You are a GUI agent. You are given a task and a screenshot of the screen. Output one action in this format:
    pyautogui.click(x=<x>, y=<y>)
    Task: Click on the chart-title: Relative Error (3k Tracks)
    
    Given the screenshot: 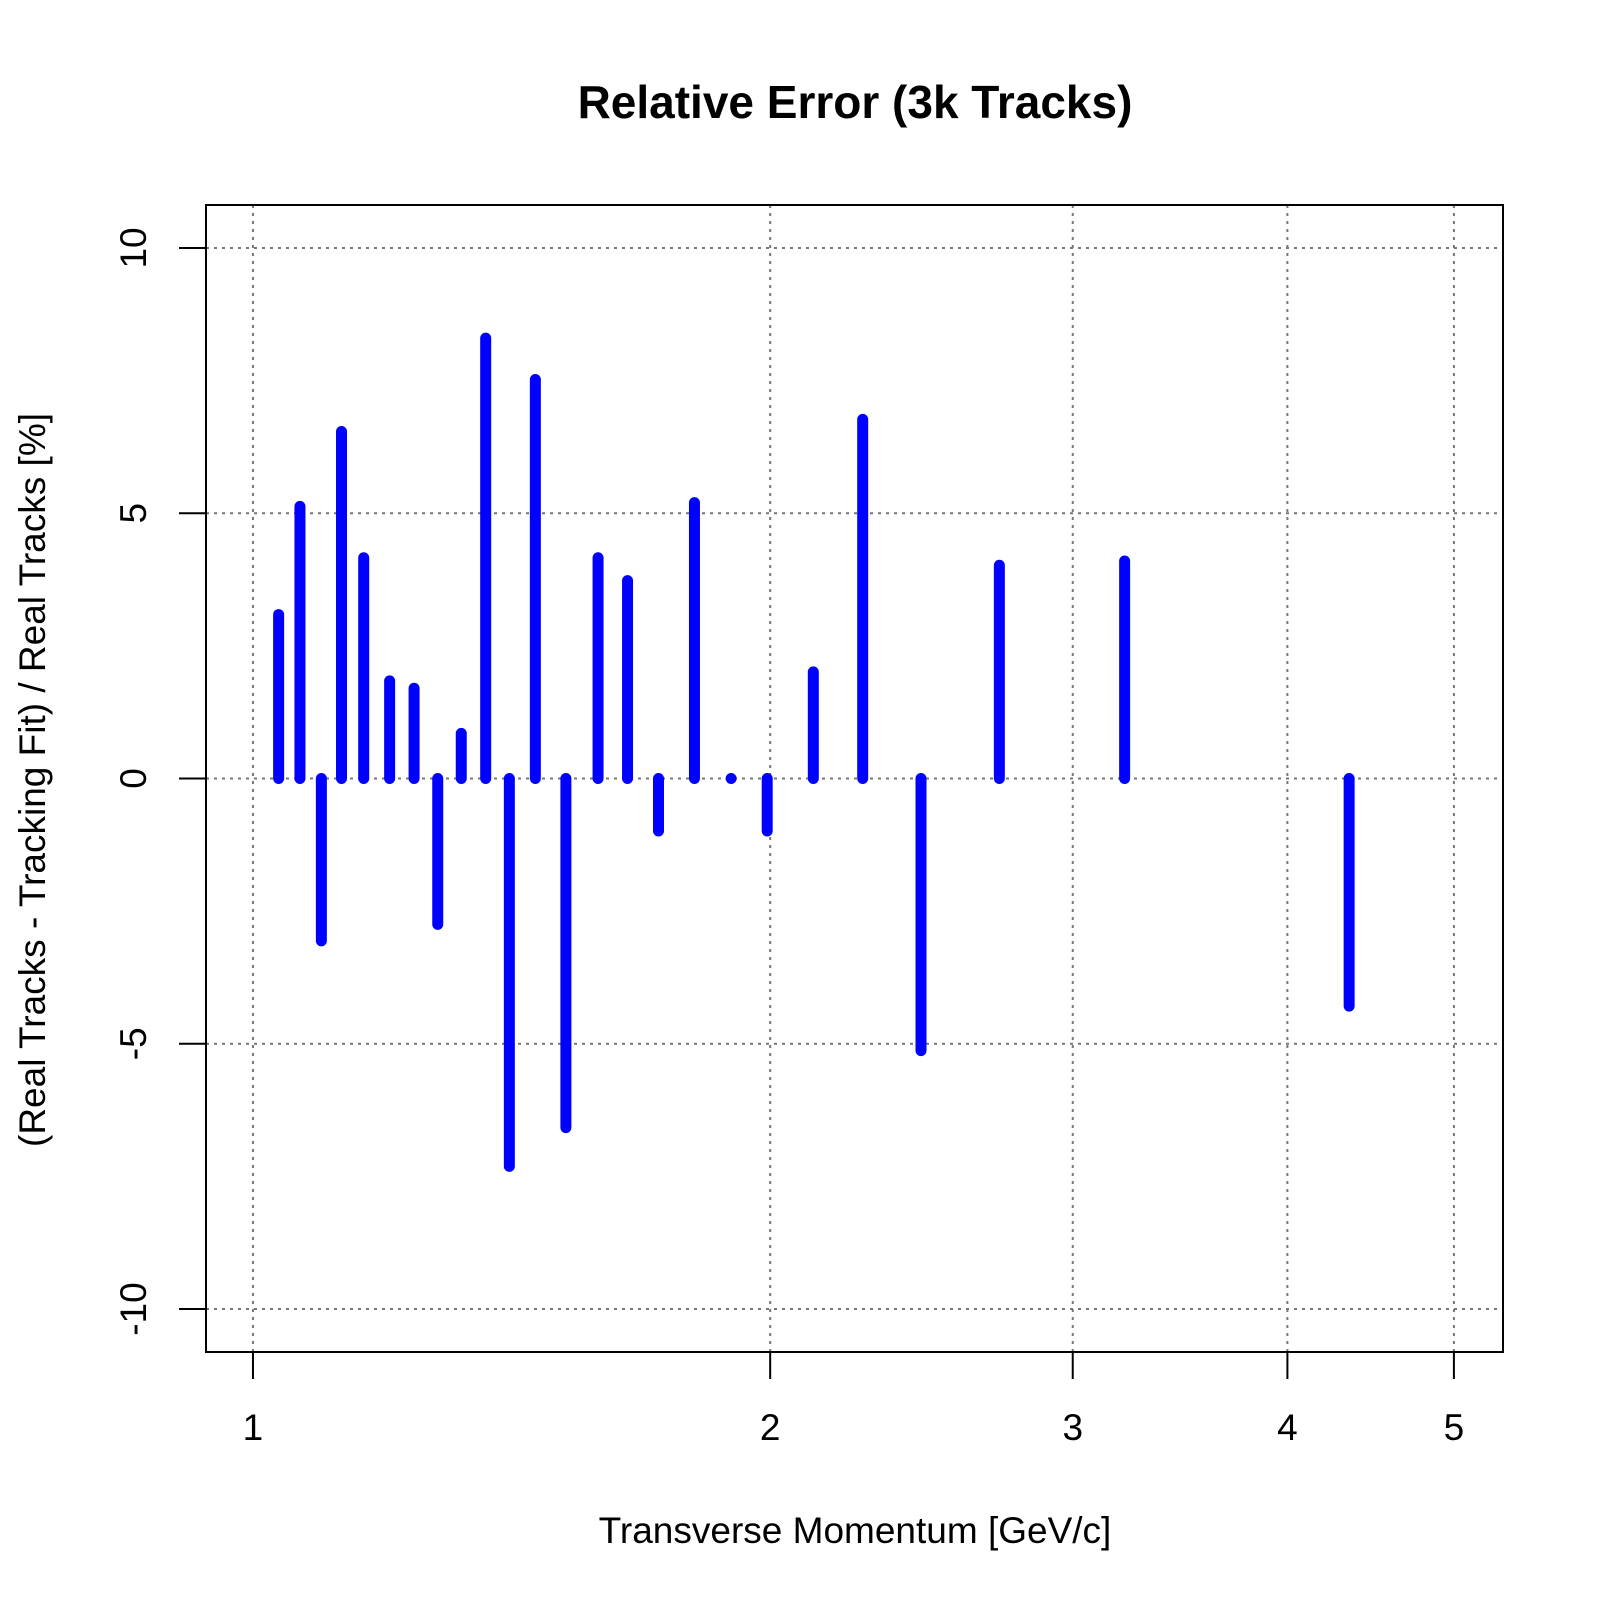 What is the action you would take?
    pyautogui.click(x=855, y=102)
    